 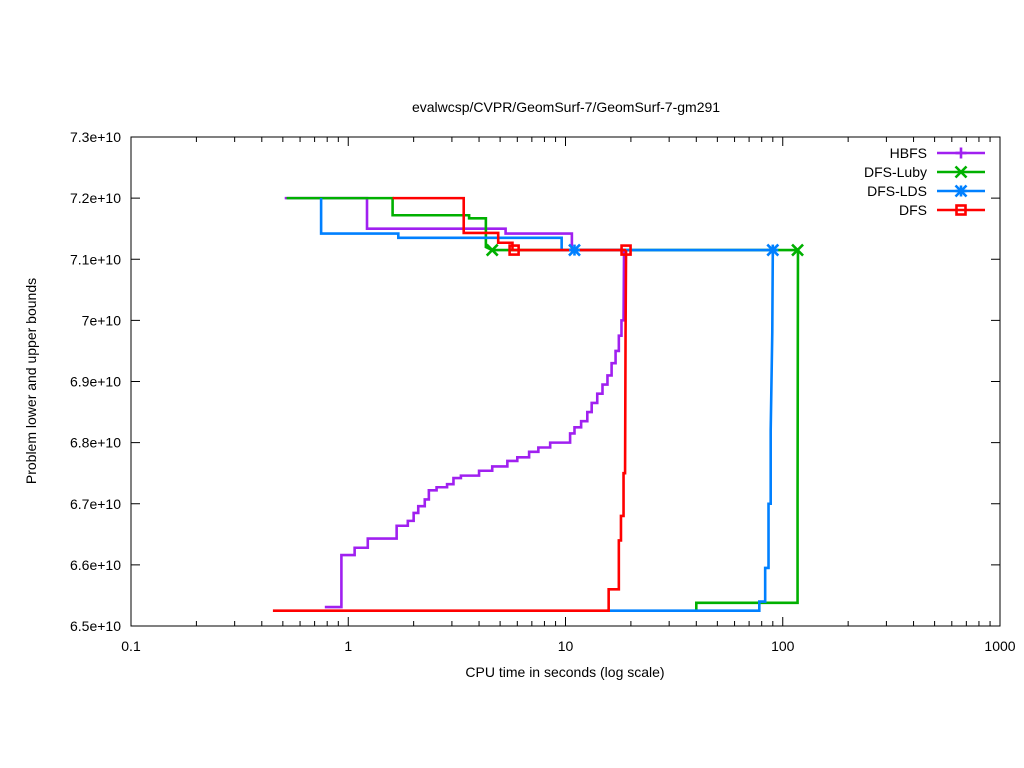 I want to click on x-tick-label: 1000, so click(x=999, y=646).